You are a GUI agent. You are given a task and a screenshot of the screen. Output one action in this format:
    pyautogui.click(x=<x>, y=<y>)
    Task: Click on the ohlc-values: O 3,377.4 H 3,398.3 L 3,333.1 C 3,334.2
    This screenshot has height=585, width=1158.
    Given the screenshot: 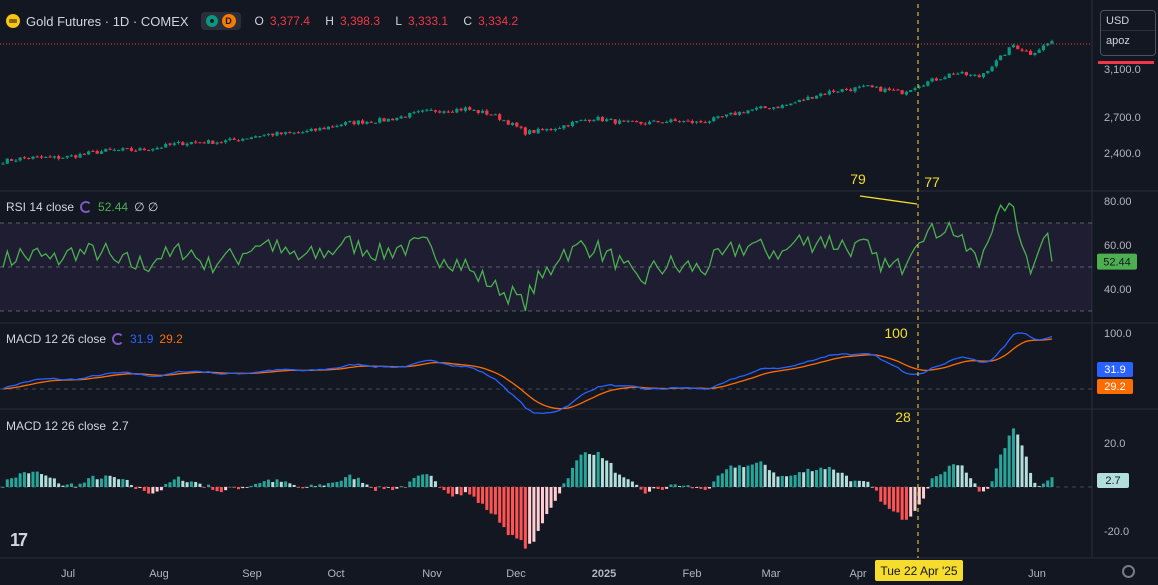 What is the action you would take?
    pyautogui.click(x=393, y=21)
    